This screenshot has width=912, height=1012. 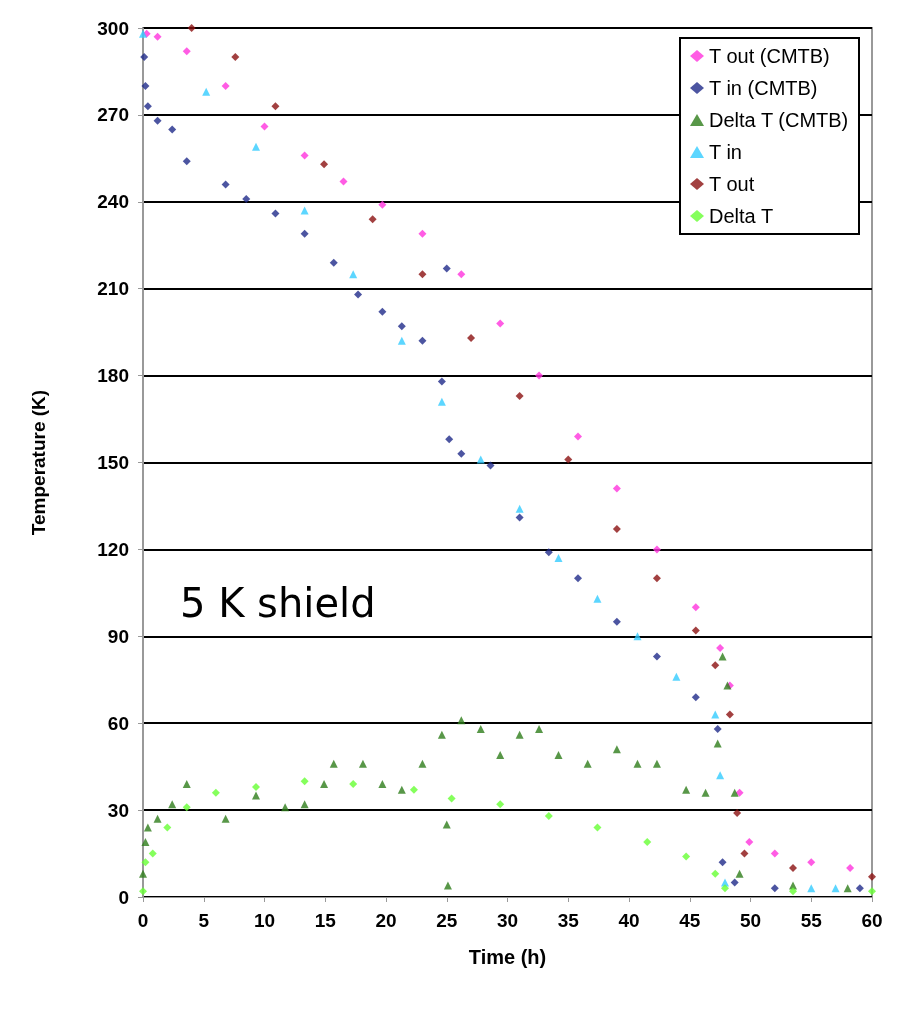 I want to click on legend-label: T out (CMTB), so click(x=769, y=56).